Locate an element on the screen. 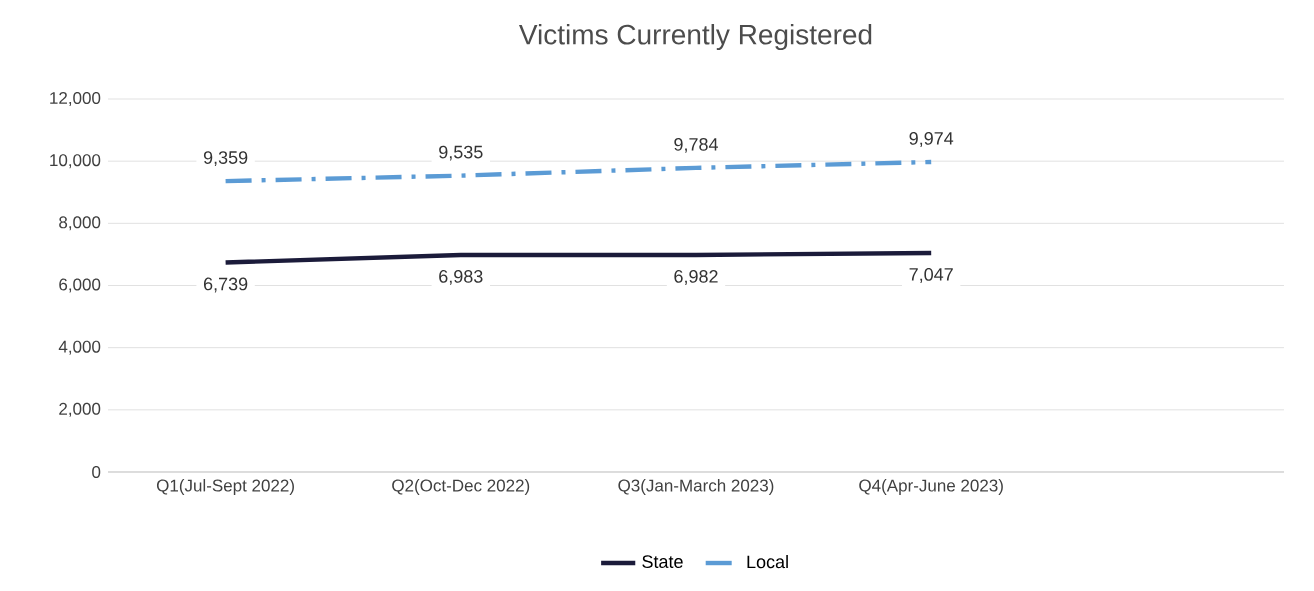  x-tick-label: Q4(Apr-June 2023) is located at coordinates (931, 487).